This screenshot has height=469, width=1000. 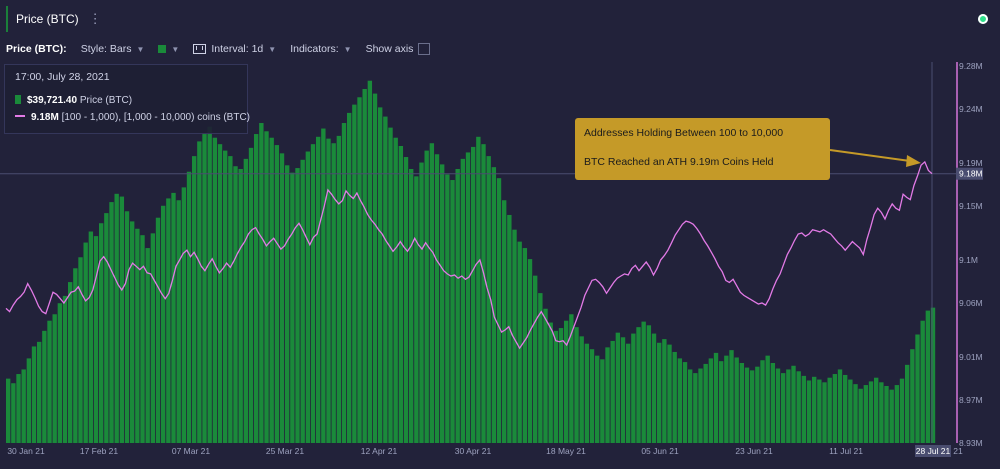 I want to click on y-tick-label: 8.97M, so click(x=971, y=400).